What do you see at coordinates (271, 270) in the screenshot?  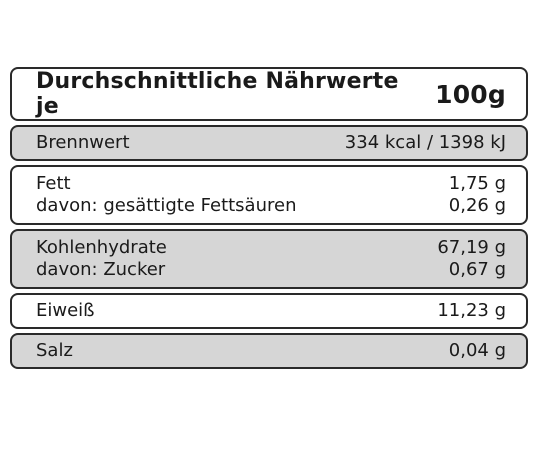 I see `sugar-line: davon: Zucker 0,67 g` at bounding box center [271, 270].